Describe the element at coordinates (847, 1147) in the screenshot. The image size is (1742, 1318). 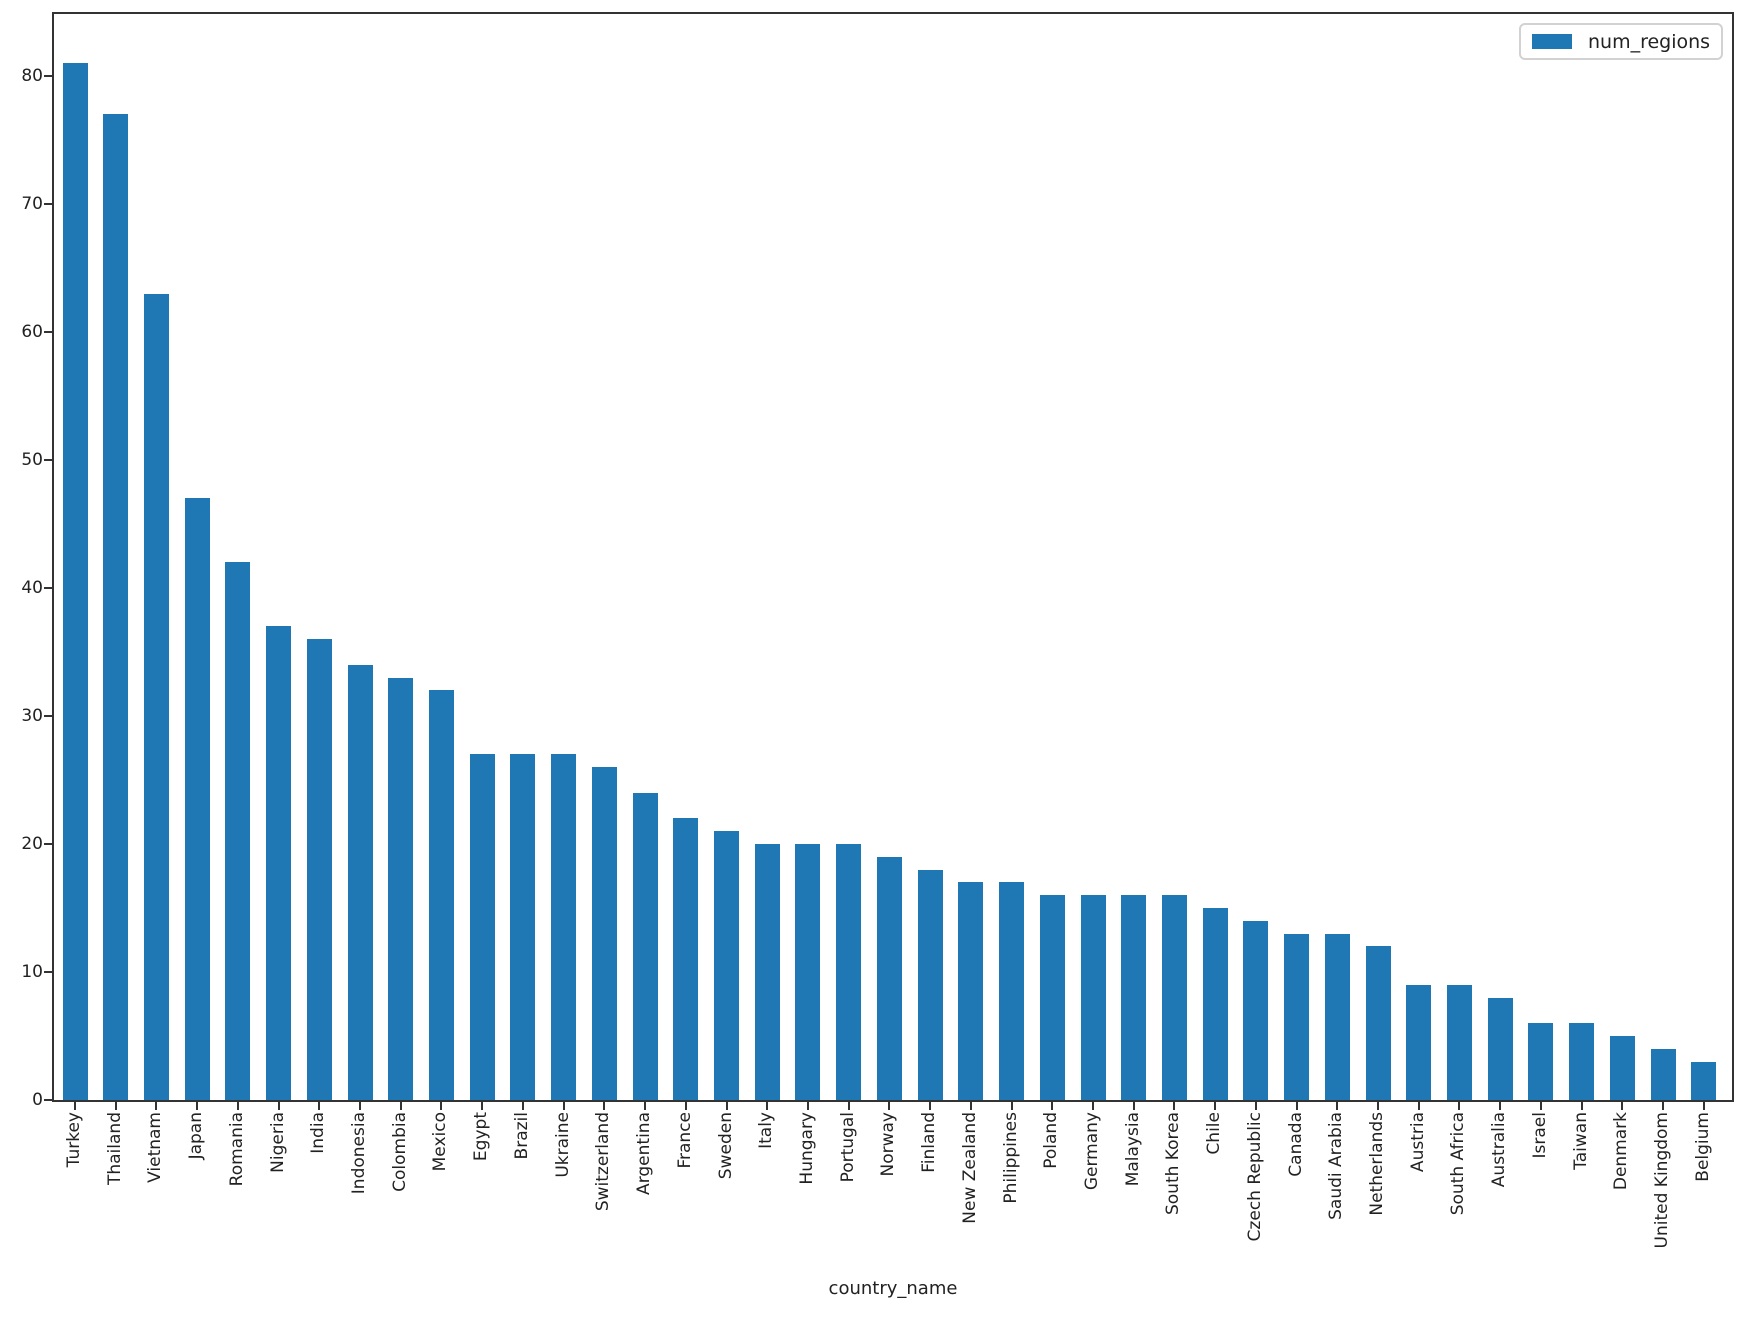
I see `x-tick-label: Portugal` at that location.